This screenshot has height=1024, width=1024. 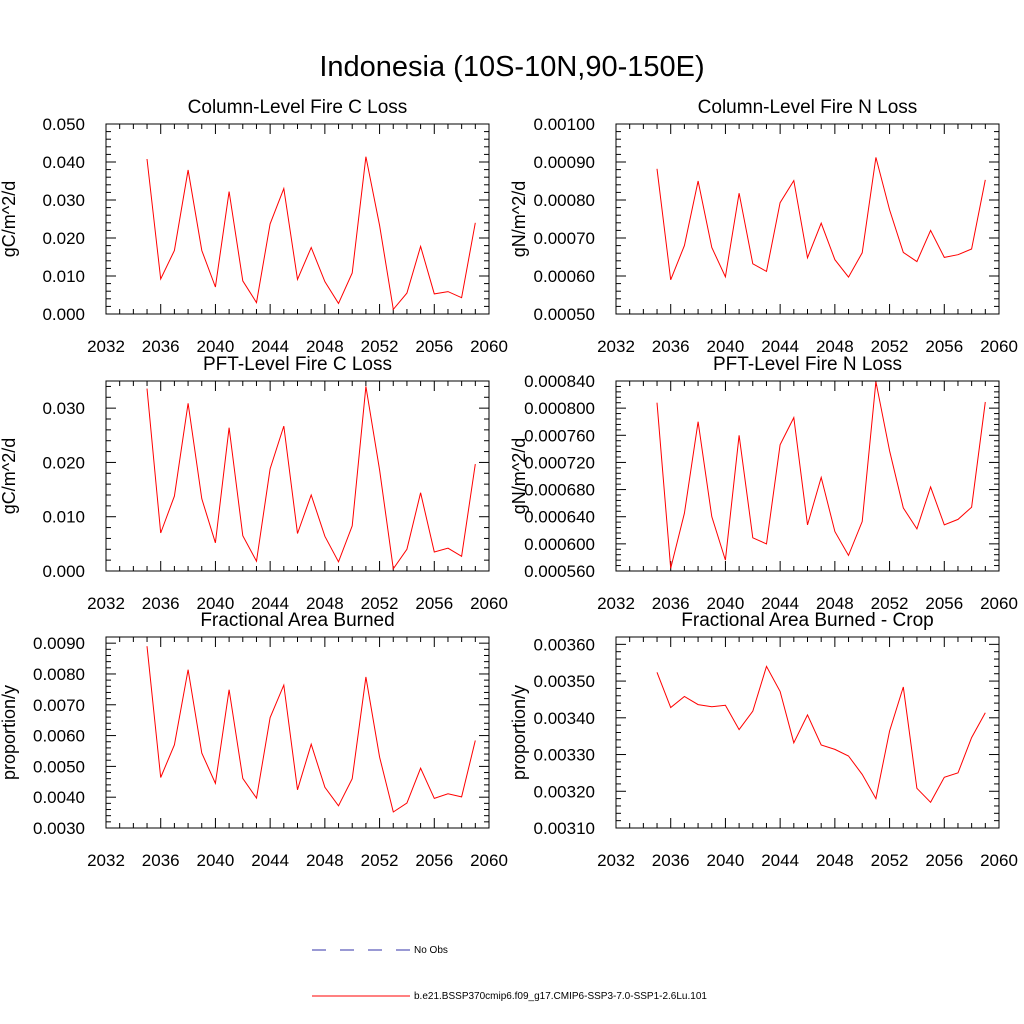 What do you see at coordinates (559, 571) in the screenshot?
I see `y-tick-label: 0.000560` at bounding box center [559, 571].